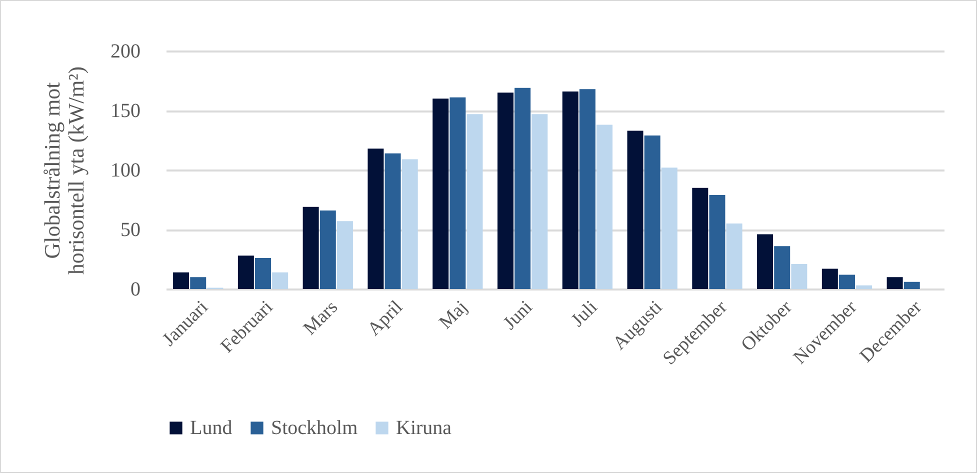  Describe the element at coordinates (125, 171) in the screenshot. I see `y-tick-label: 100` at that location.